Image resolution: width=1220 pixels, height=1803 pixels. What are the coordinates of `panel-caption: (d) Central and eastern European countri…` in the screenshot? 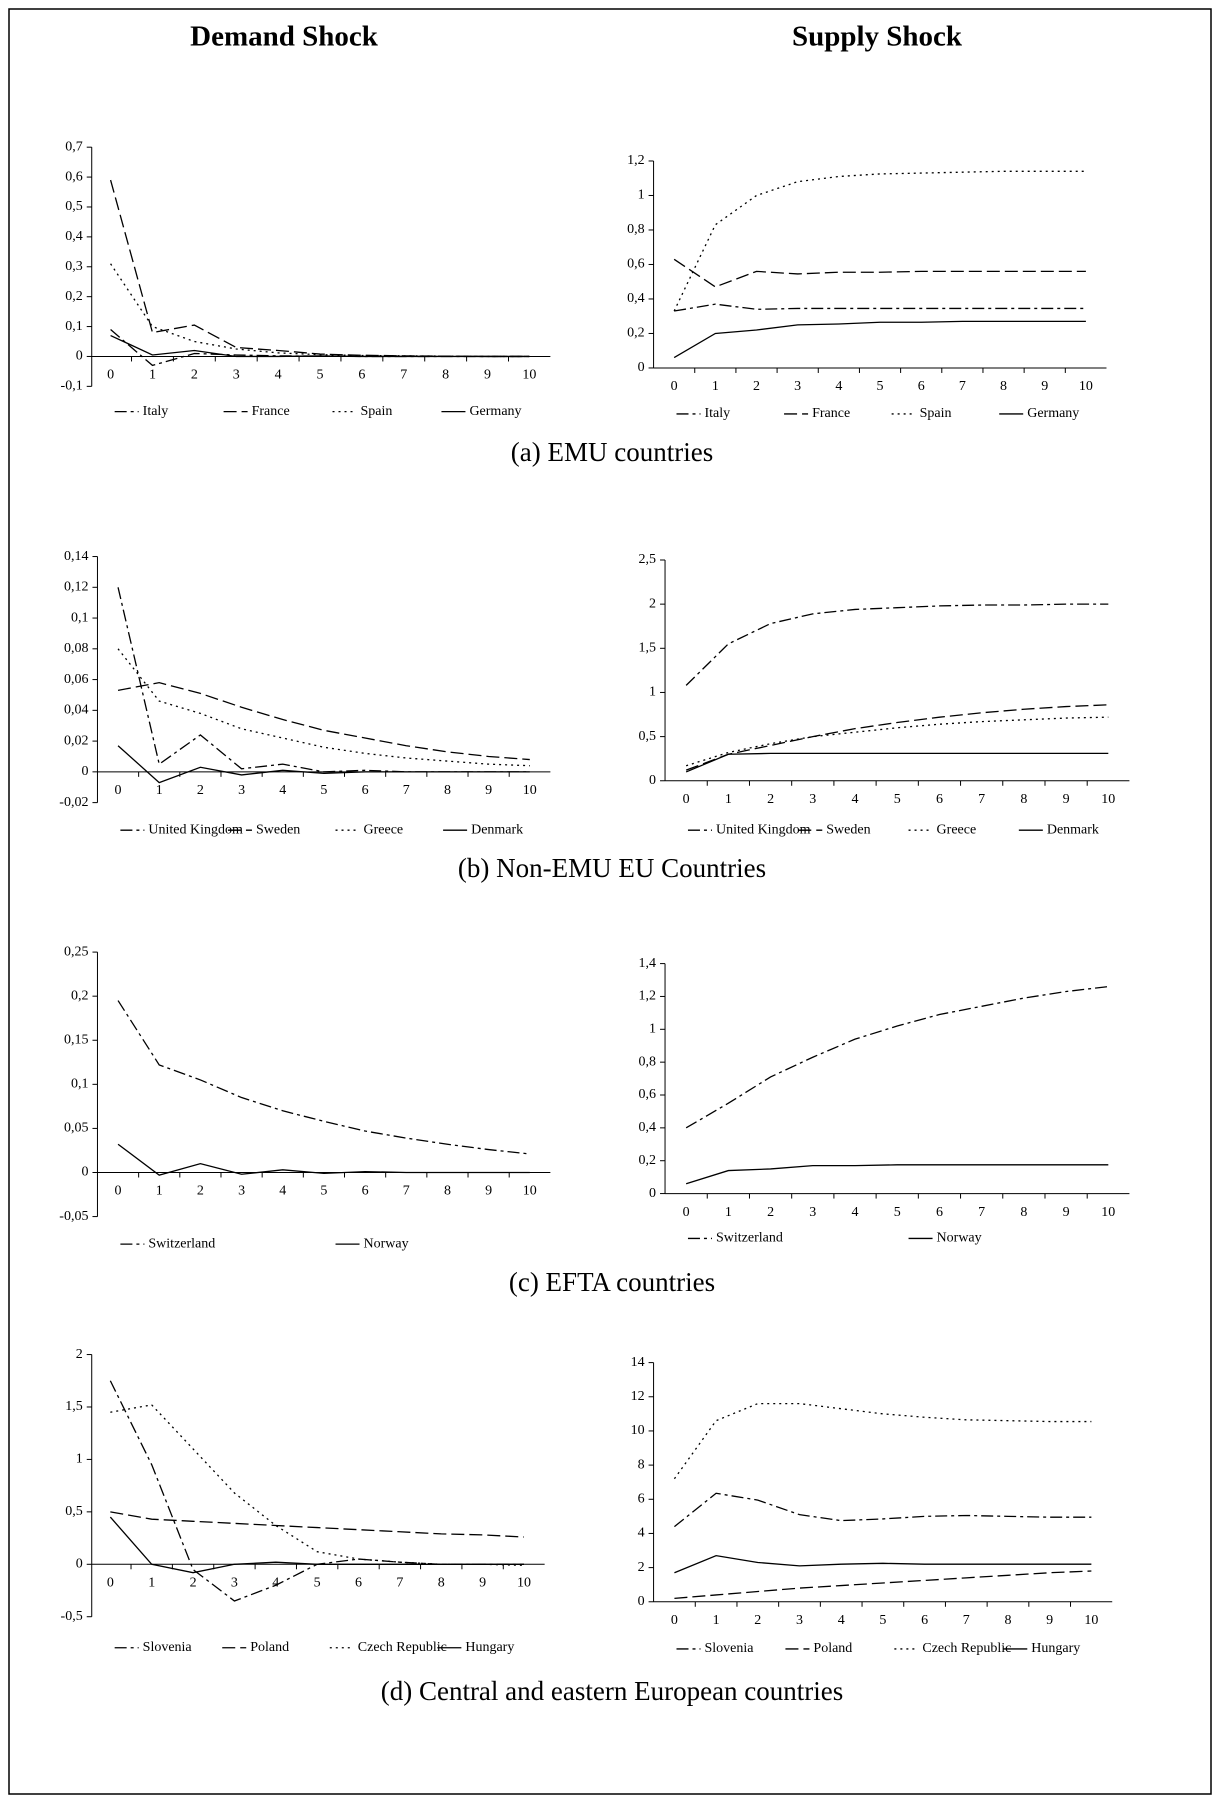 It's located at (612, 1691).